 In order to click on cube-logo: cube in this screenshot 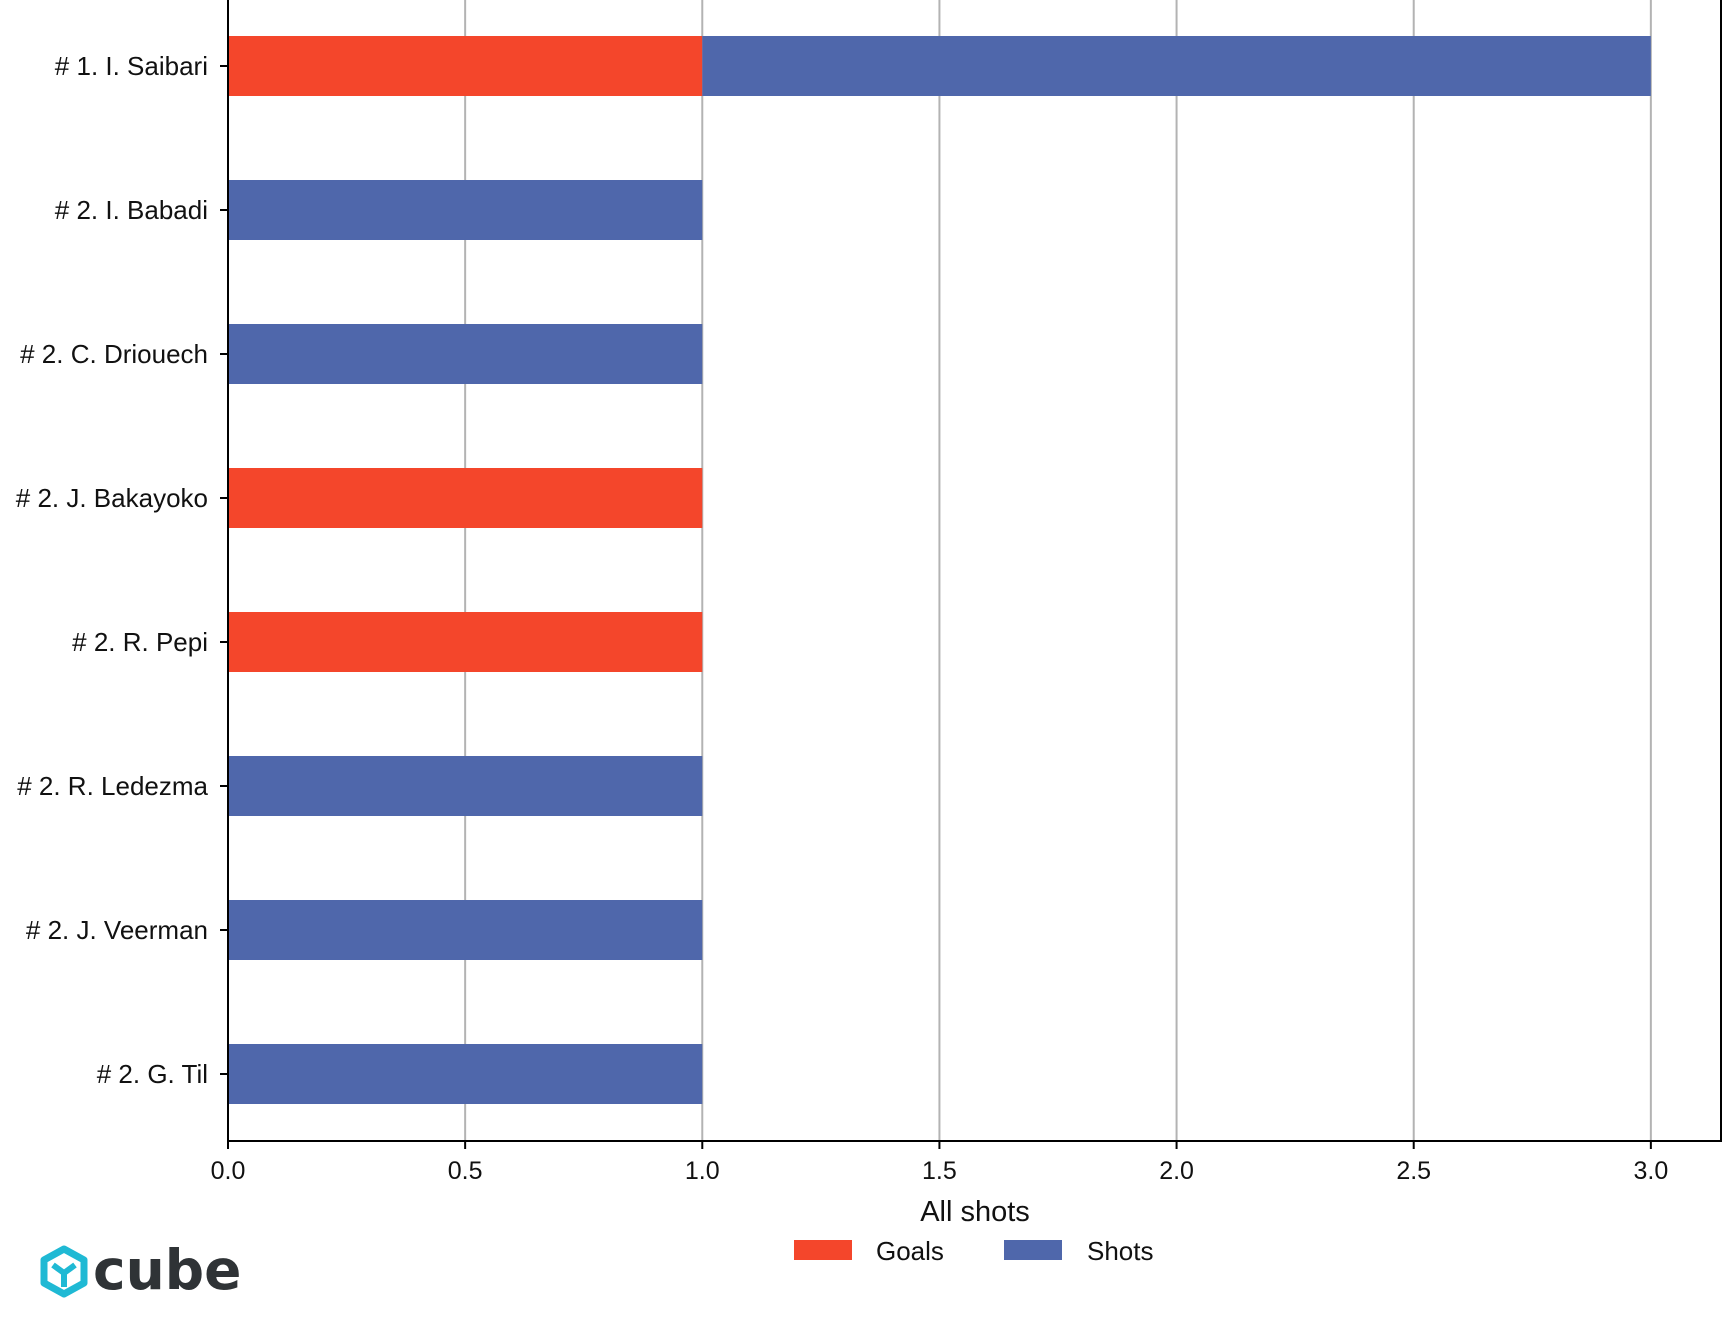, I will do `click(140, 1270)`.